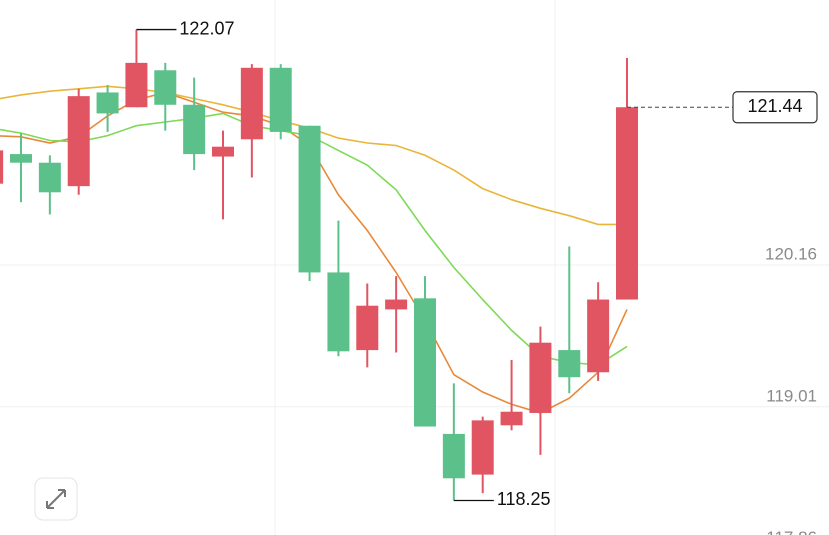  I want to click on last-price-box, so click(775, 107).